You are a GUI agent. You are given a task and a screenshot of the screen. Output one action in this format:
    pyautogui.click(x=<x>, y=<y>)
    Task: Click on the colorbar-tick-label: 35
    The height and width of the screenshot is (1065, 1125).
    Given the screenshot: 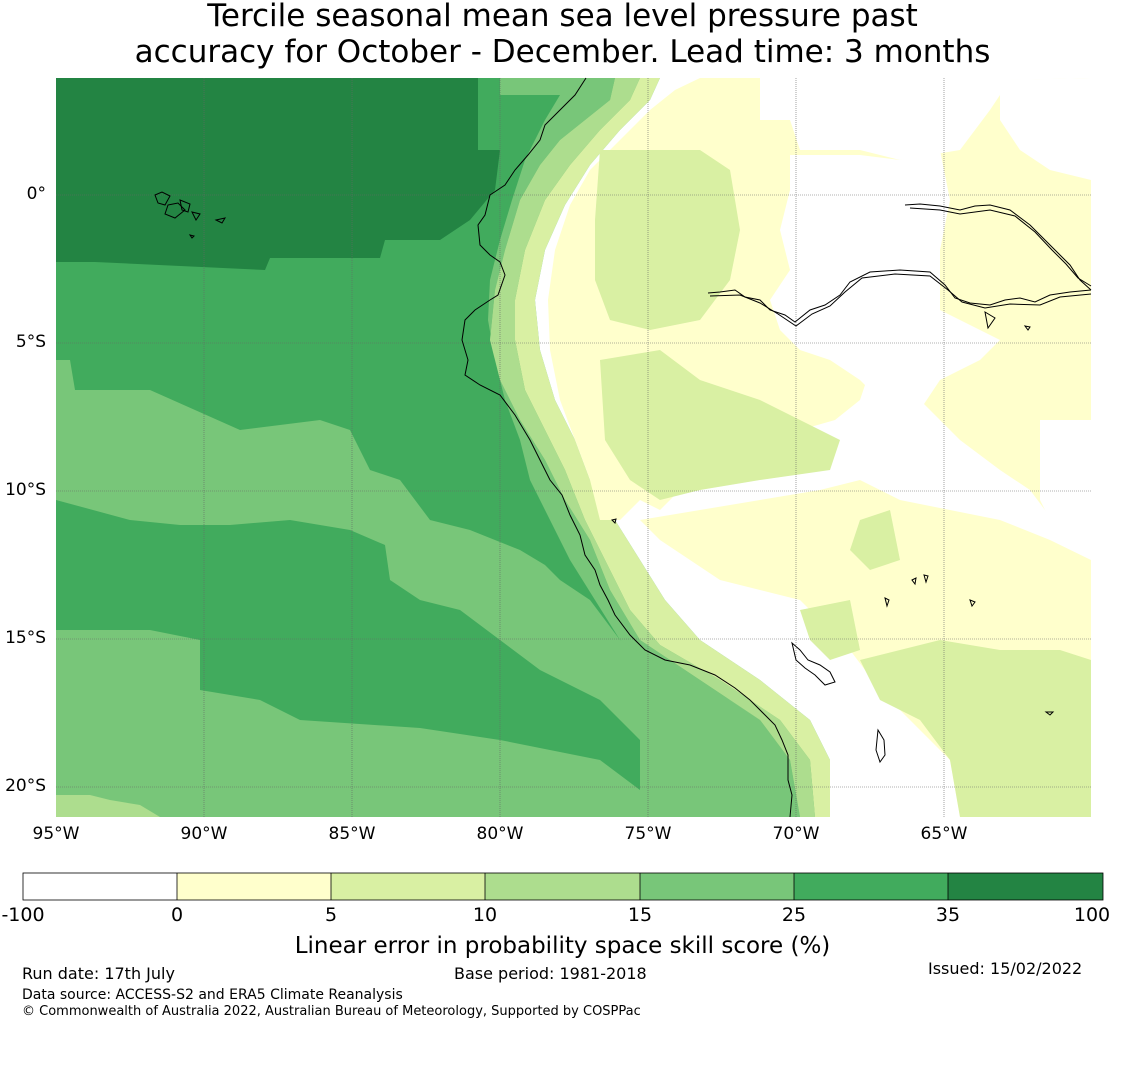 What is the action you would take?
    pyautogui.click(x=948, y=915)
    